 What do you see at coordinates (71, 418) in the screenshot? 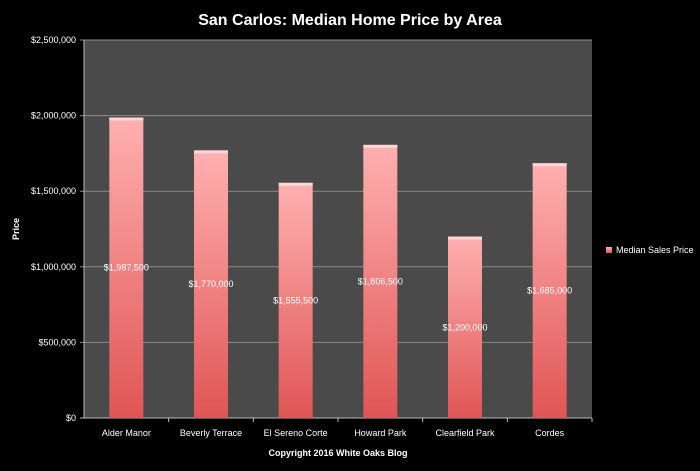
I see `y-tick-label: $0` at bounding box center [71, 418].